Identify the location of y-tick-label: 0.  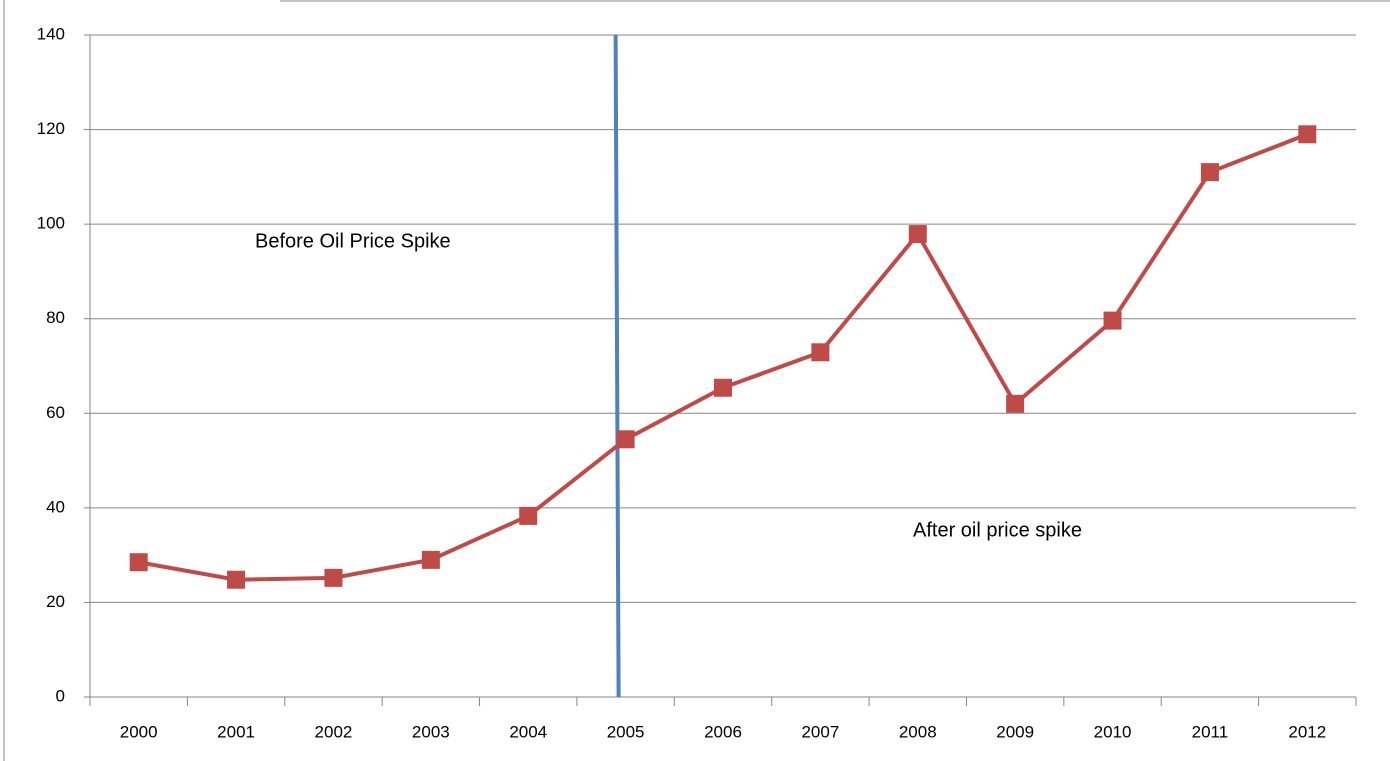
(60, 695).